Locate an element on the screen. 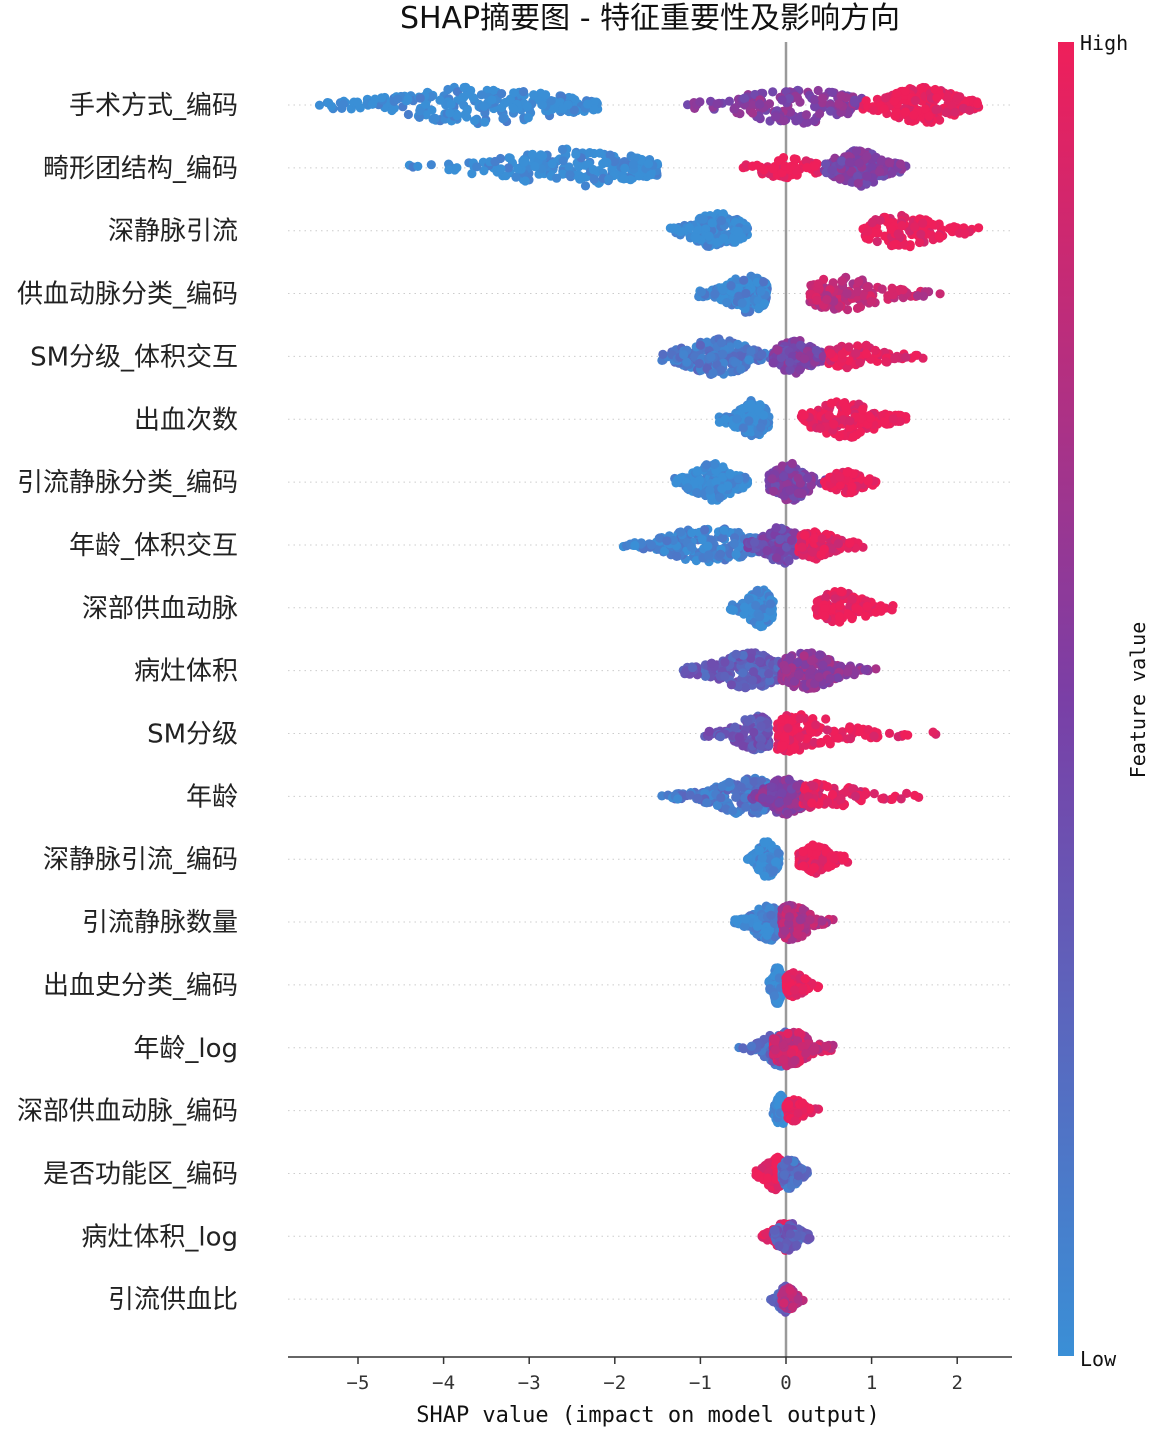  feature-label: 年龄_体积交互 is located at coordinates (153, 546).